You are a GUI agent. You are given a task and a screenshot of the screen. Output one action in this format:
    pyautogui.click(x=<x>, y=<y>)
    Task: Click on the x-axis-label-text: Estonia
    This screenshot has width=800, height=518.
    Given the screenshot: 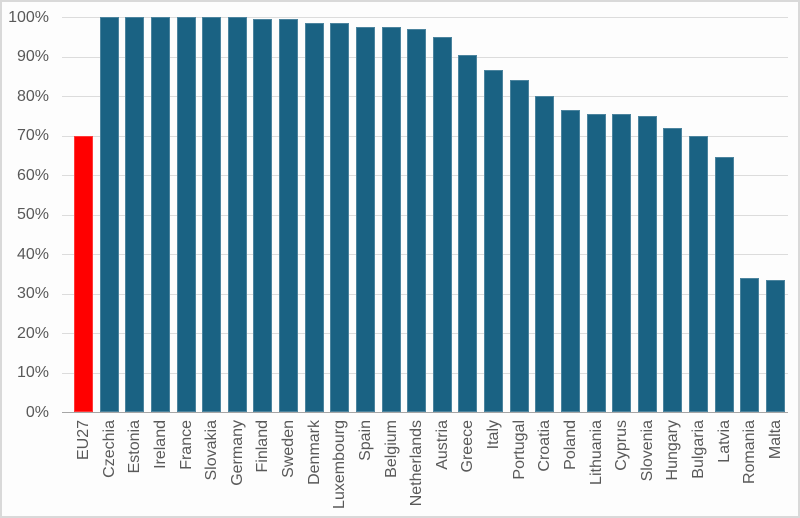 What is the action you would take?
    pyautogui.click(x=135, y=447)
    